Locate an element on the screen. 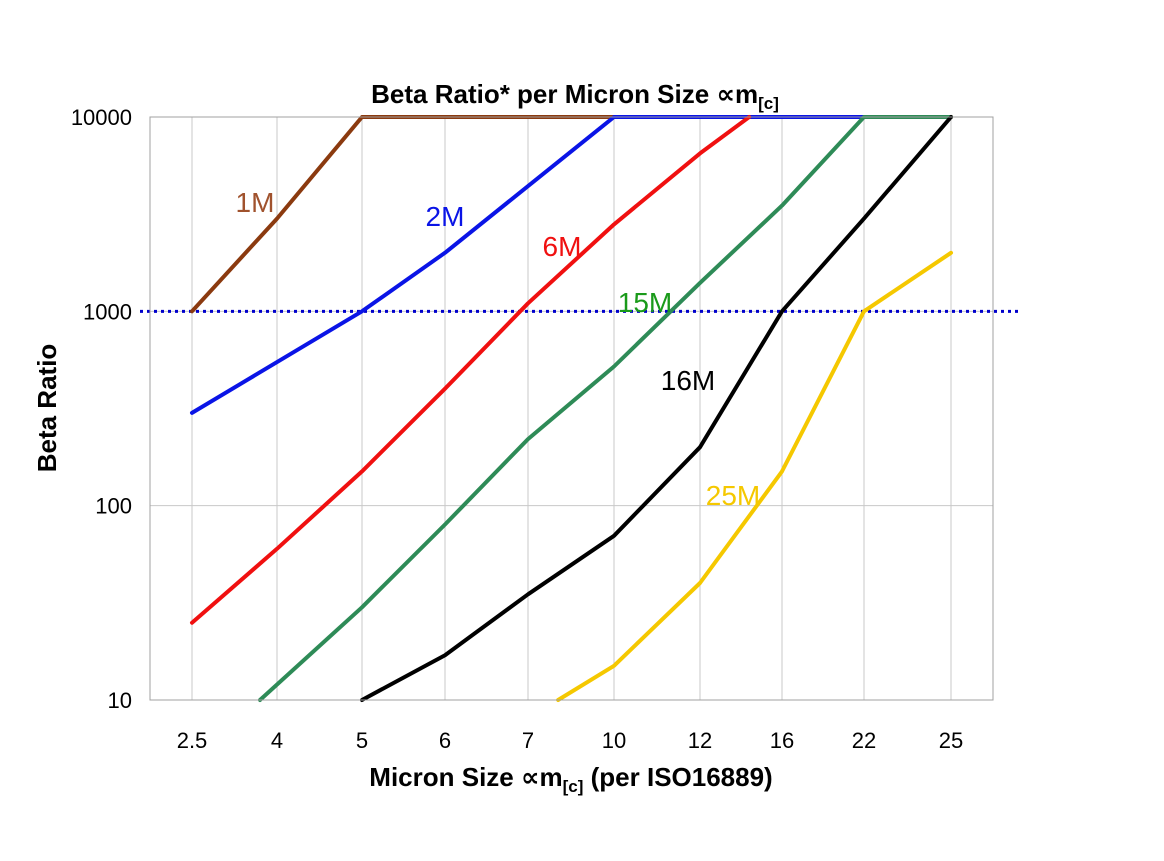  x-axis-label: Micron Size ∝m[c] (per ISO16889) is located at coordinates (570, 779).